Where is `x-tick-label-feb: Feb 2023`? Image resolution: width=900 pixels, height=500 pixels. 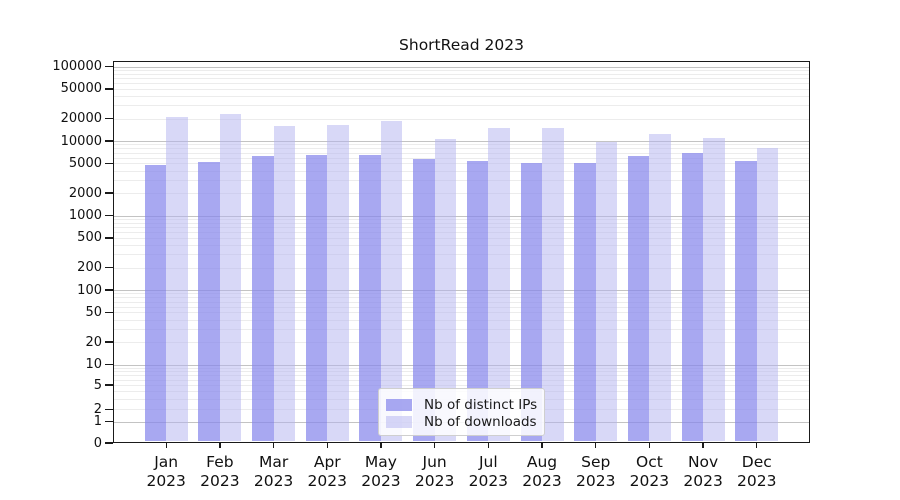 x-tick-label-feb: Feb 2023 is located at coordinates (220, 471).